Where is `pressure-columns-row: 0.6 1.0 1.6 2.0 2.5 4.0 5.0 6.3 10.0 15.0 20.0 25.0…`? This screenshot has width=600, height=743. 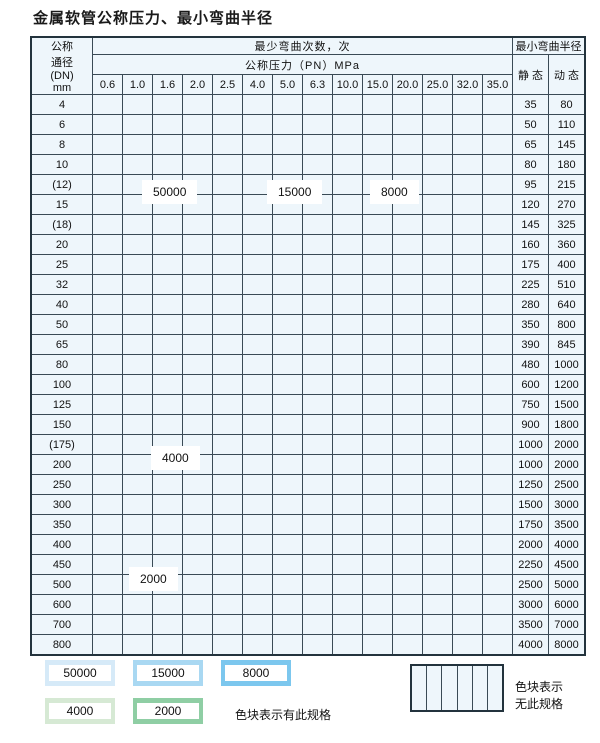 pressure-columns-row: 0.6 1.0 1.6 2.0 2.5 4.0 5.0 6.3 10.0 15.0 20.0 25.0… is located at coordinates (308, 84).